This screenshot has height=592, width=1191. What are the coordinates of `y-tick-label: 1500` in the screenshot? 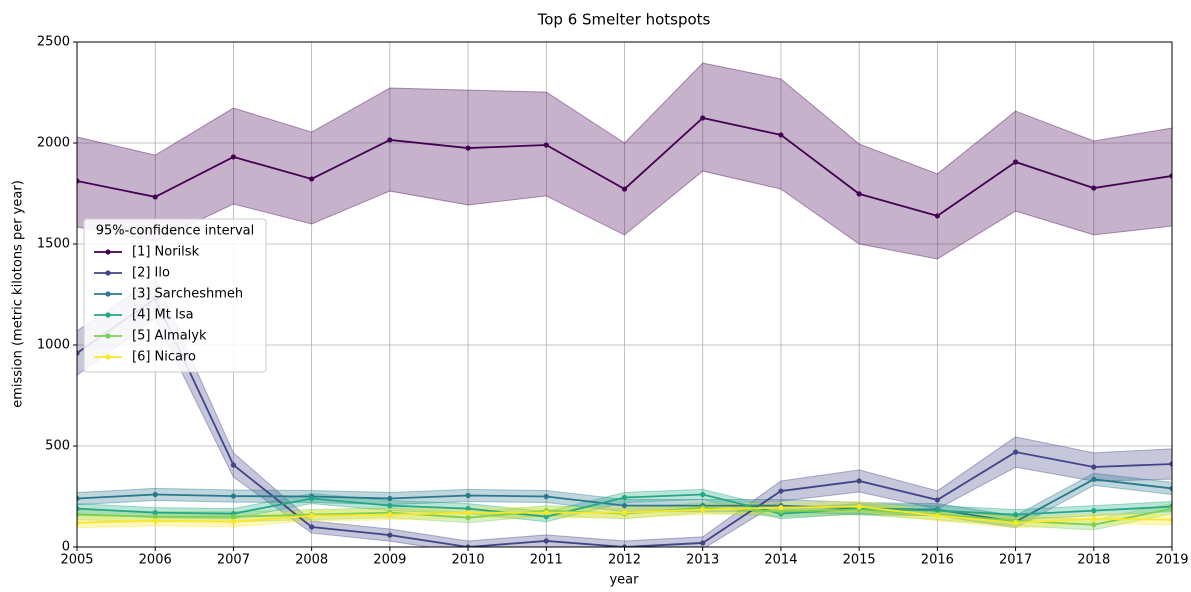 It's located at (53, 244).